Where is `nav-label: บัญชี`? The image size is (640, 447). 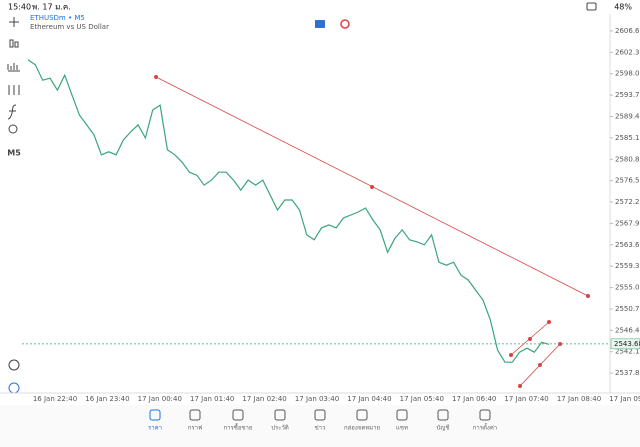 nav-label: บัญชี is located at coordinates (443, 428).